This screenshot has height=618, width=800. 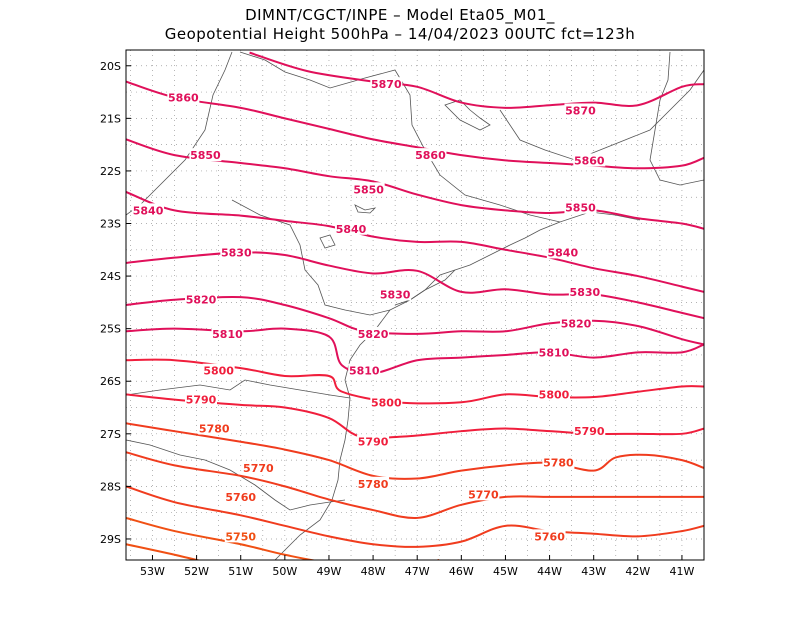 I want to click on x-tick-label: 49W, so click(x=329, y=571).